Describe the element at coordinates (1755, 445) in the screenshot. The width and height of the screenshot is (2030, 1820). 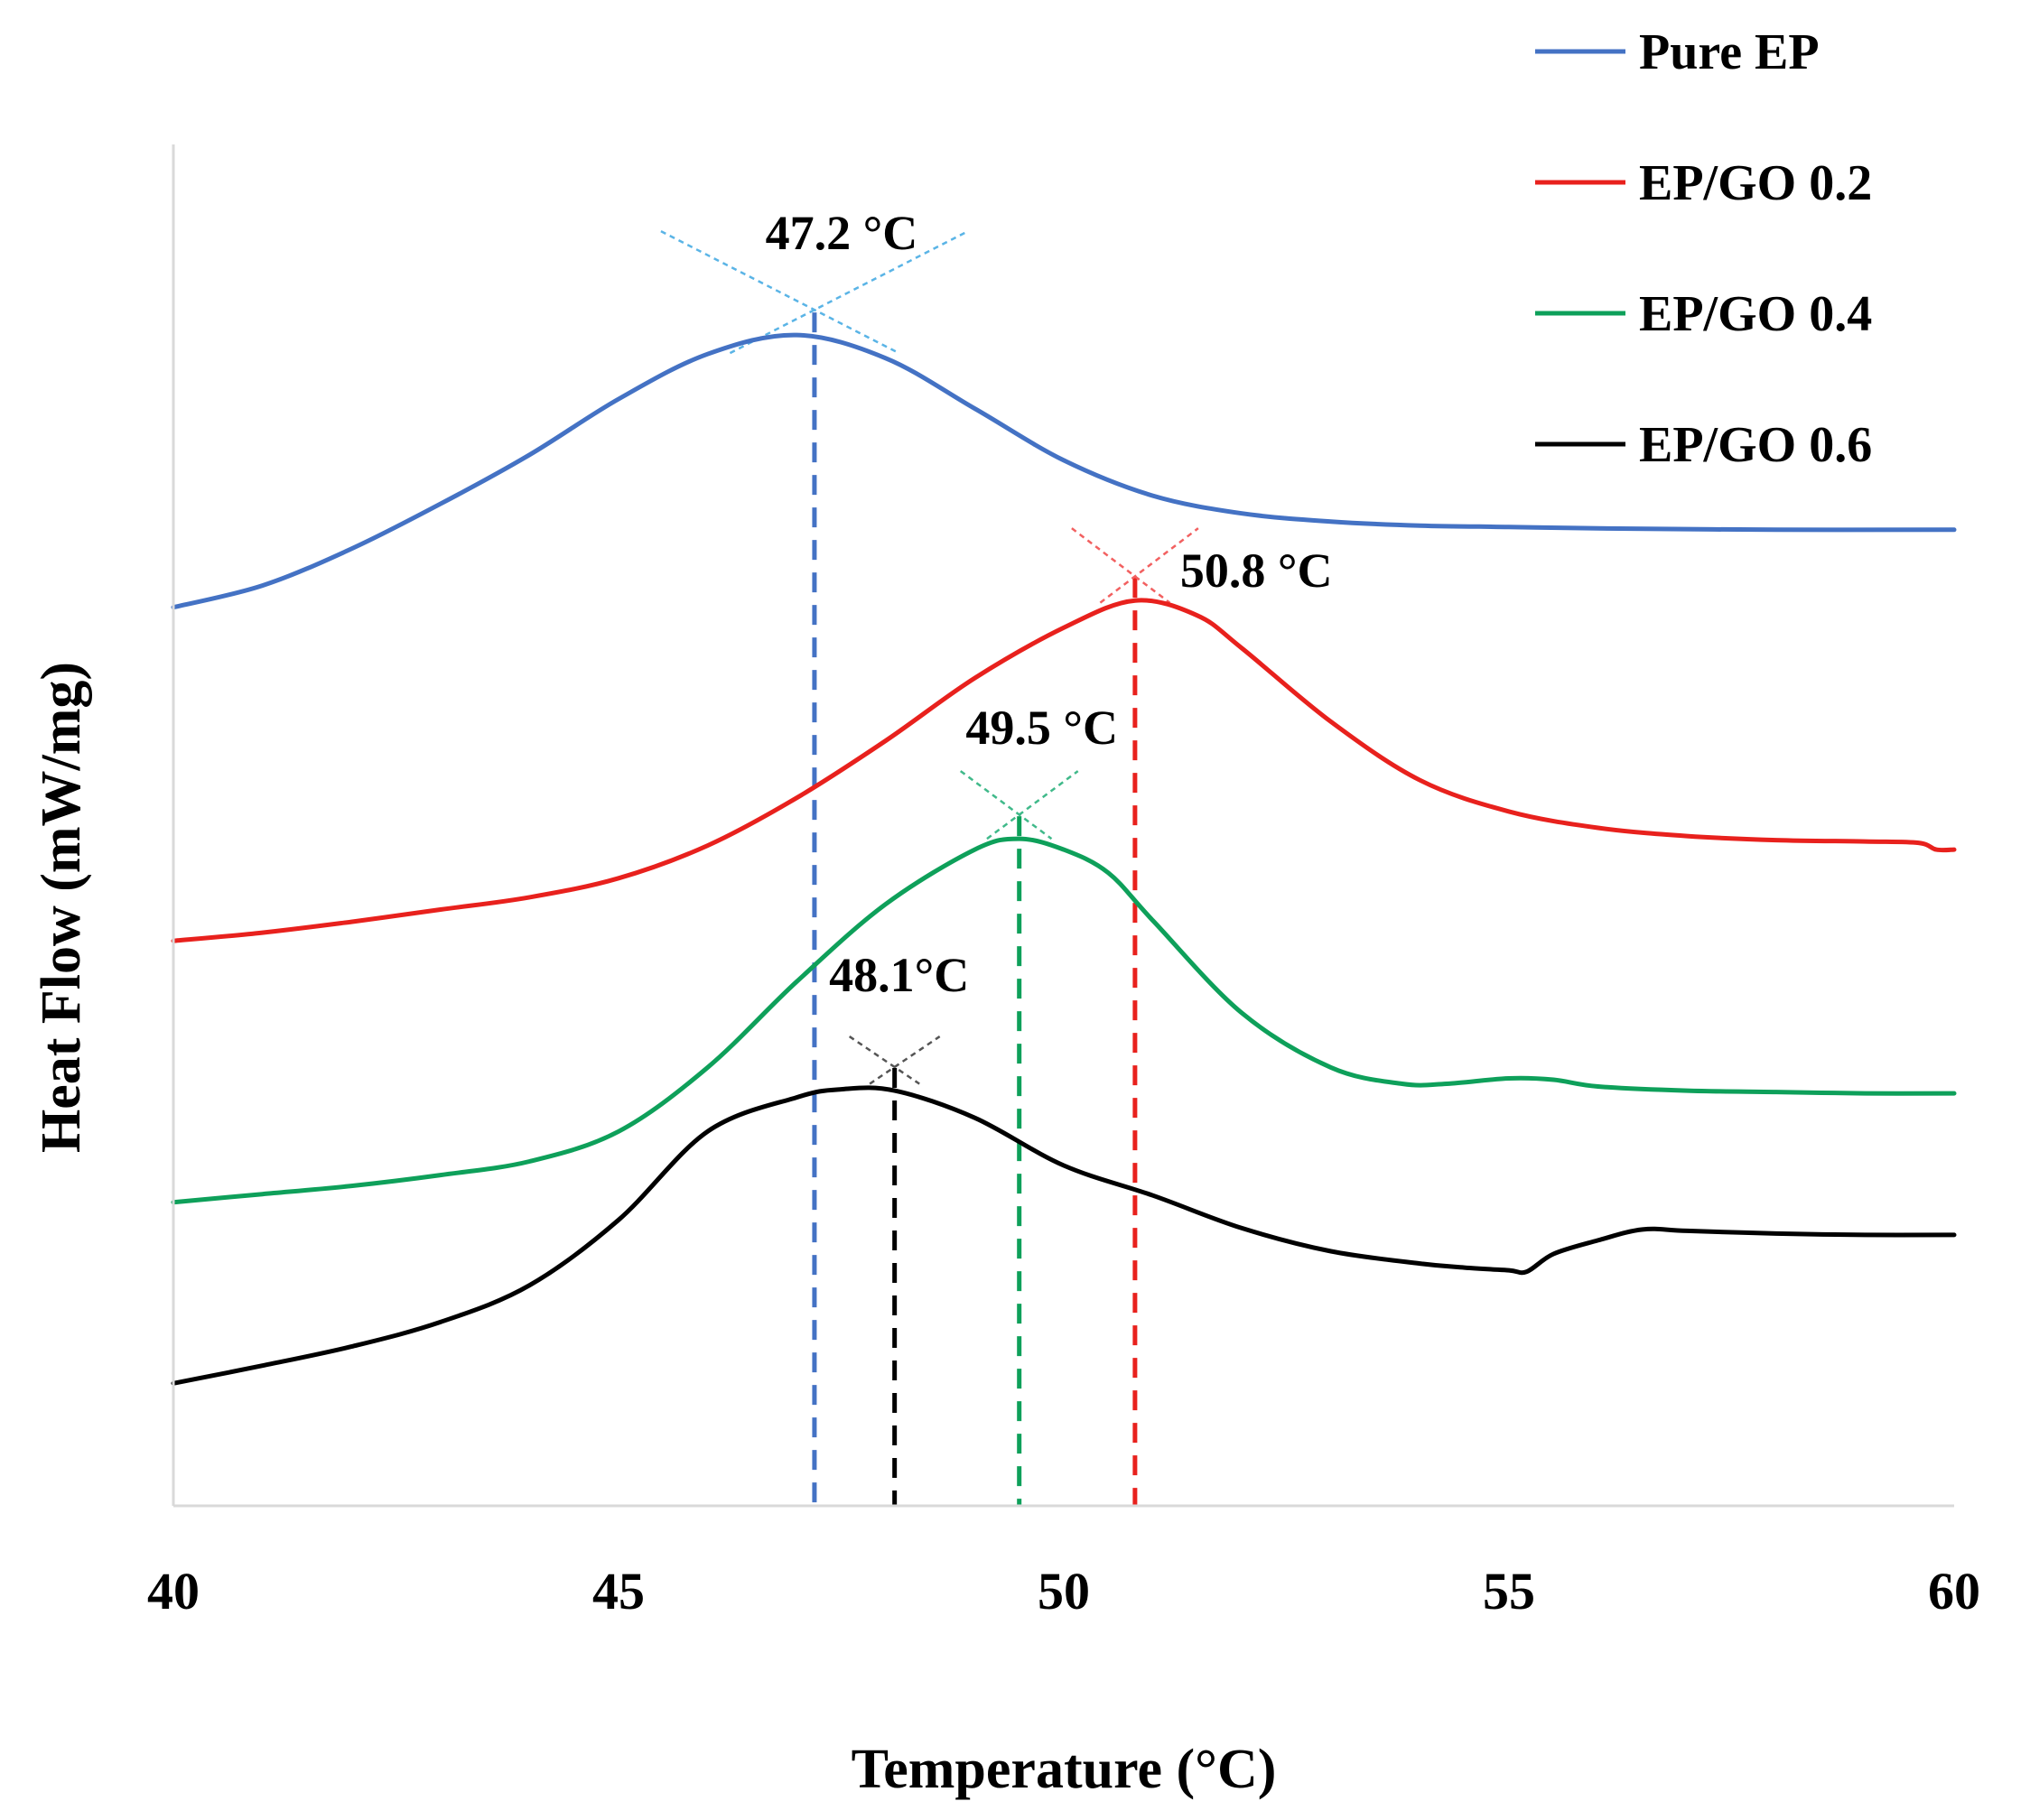
I see `legend-label: EP/GO 0.6` at that location.